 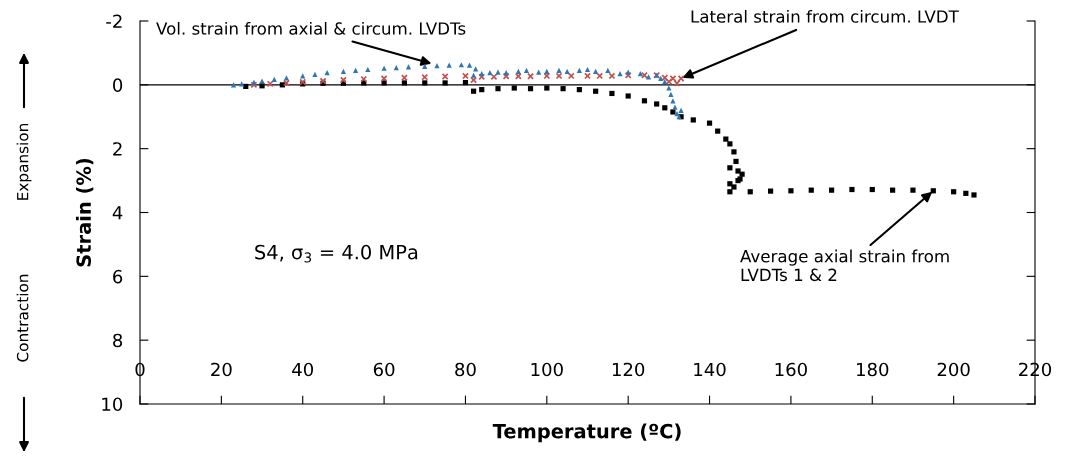 What do you see at coordinates (953, 369) in the screenshot?
I see `x-tick-label: 200` at bounding box center [953, 369].